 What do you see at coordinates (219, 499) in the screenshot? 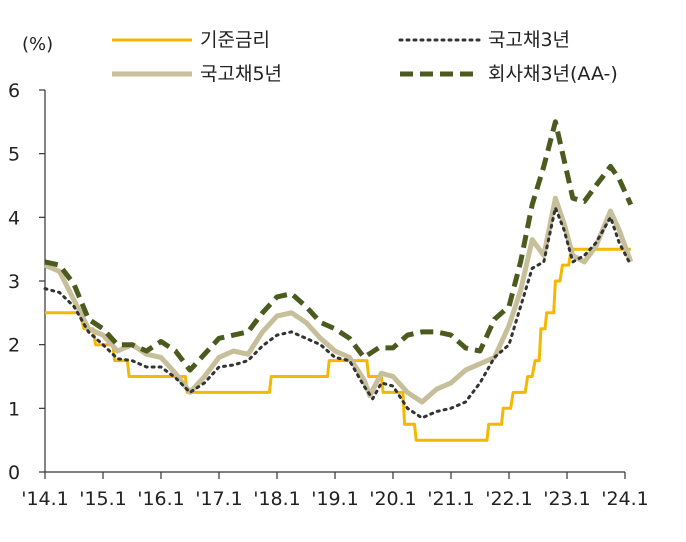
I see `x-tick-label: '17.1` at bounding box center [219, 499].